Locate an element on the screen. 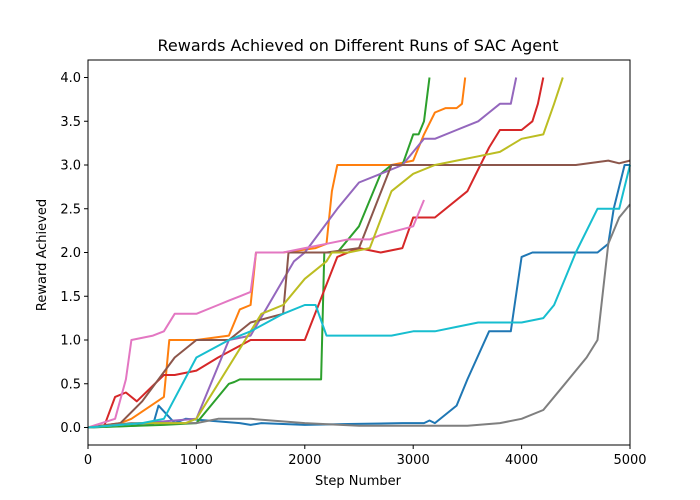  x-axis: 0 1000 2000 3000 4000 5000 is located at coordinates (365, 456).